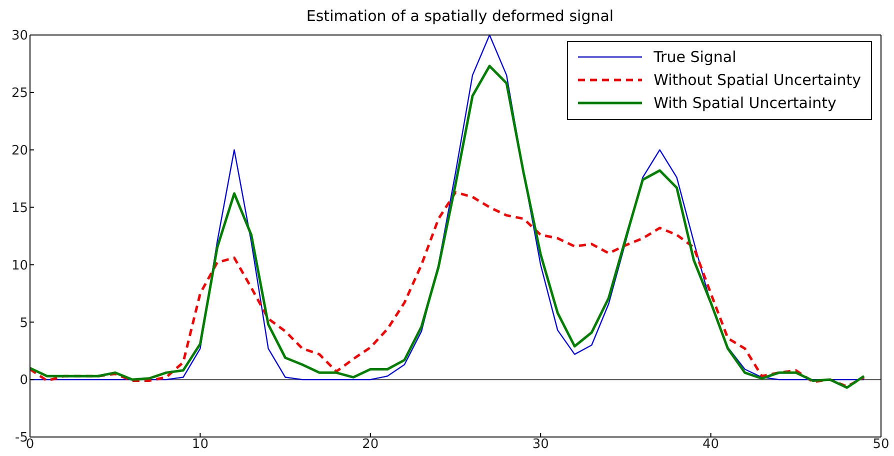 The width and height of the screenshot is (894, 456). I want to click on y-tick-label: 25, so click(19, 94).